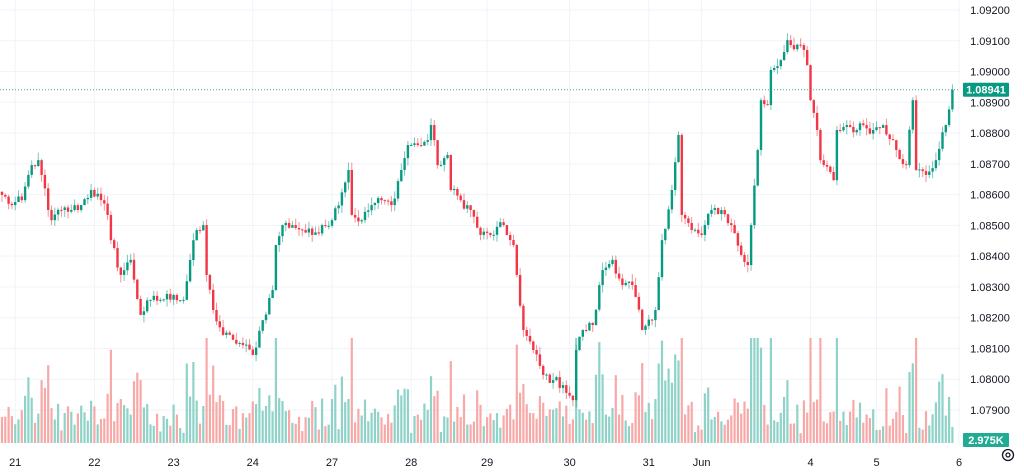 This screenshot has width=1024, height=473. Describe the element at coordinates (990, 411) in the screenshot. I see `price-tick-label: 1.07900` at that location.